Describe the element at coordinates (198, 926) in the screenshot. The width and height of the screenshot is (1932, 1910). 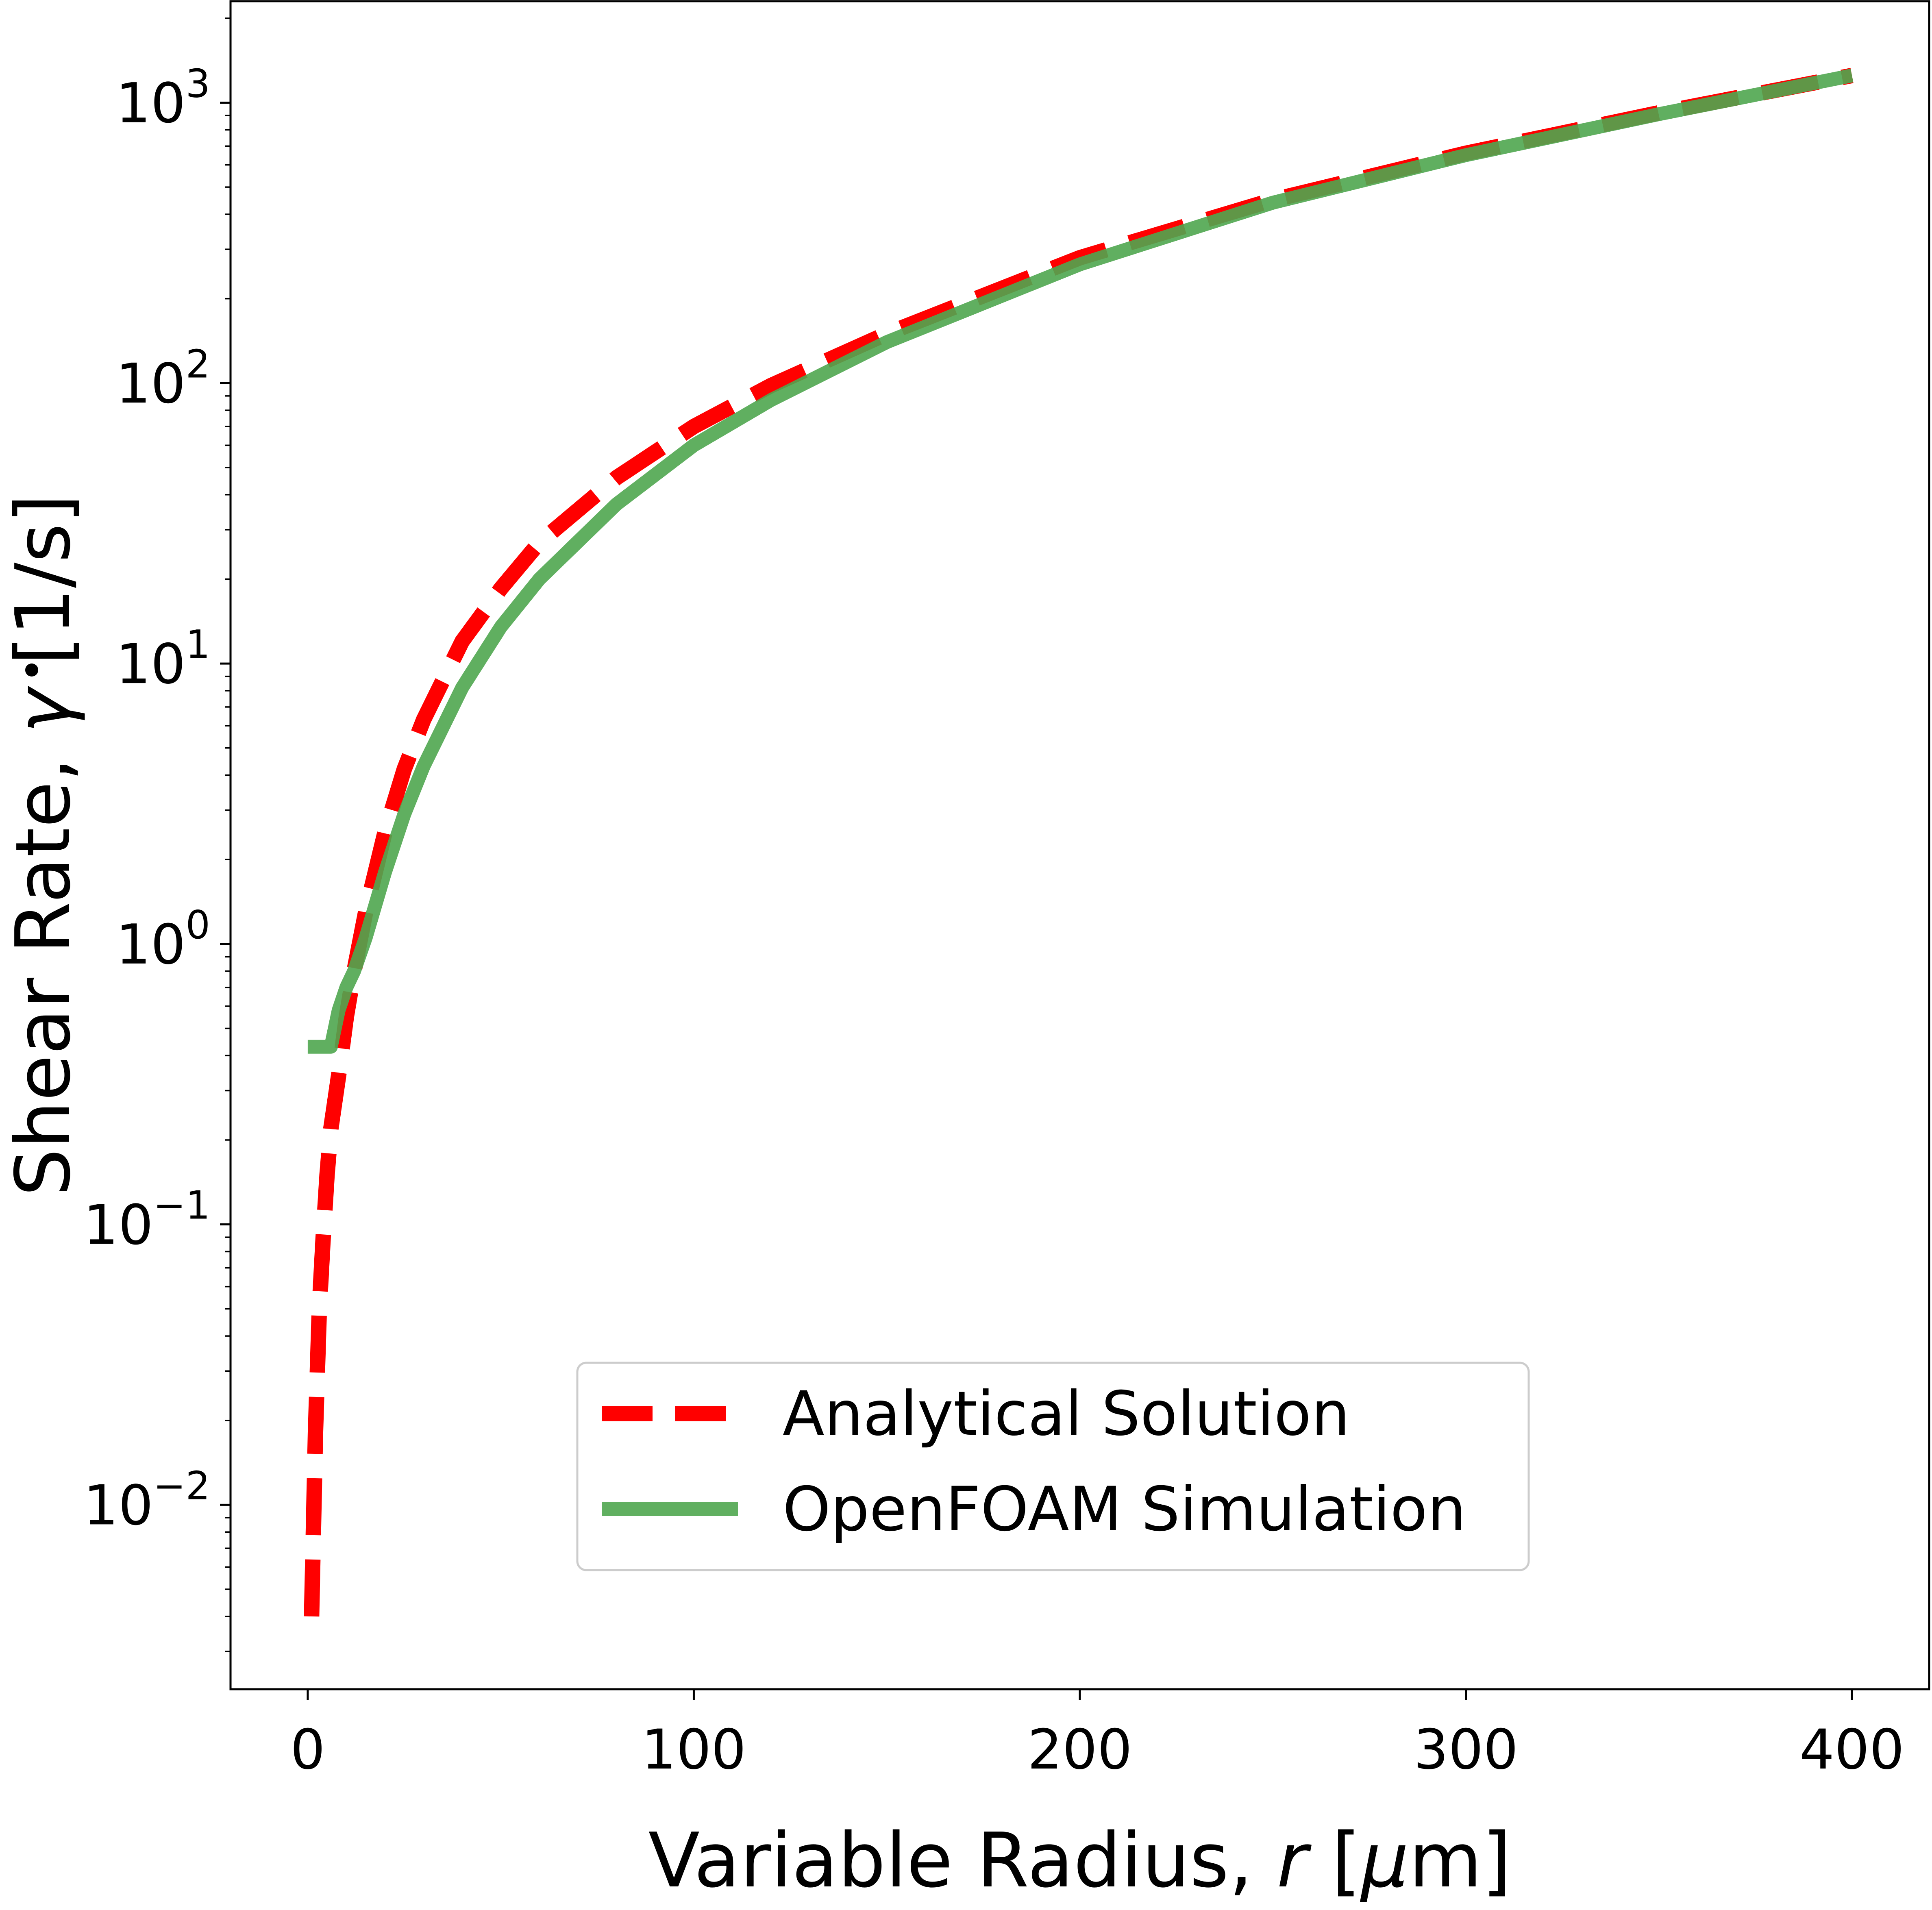
I see `y-tick-exponent: 0` at that location.